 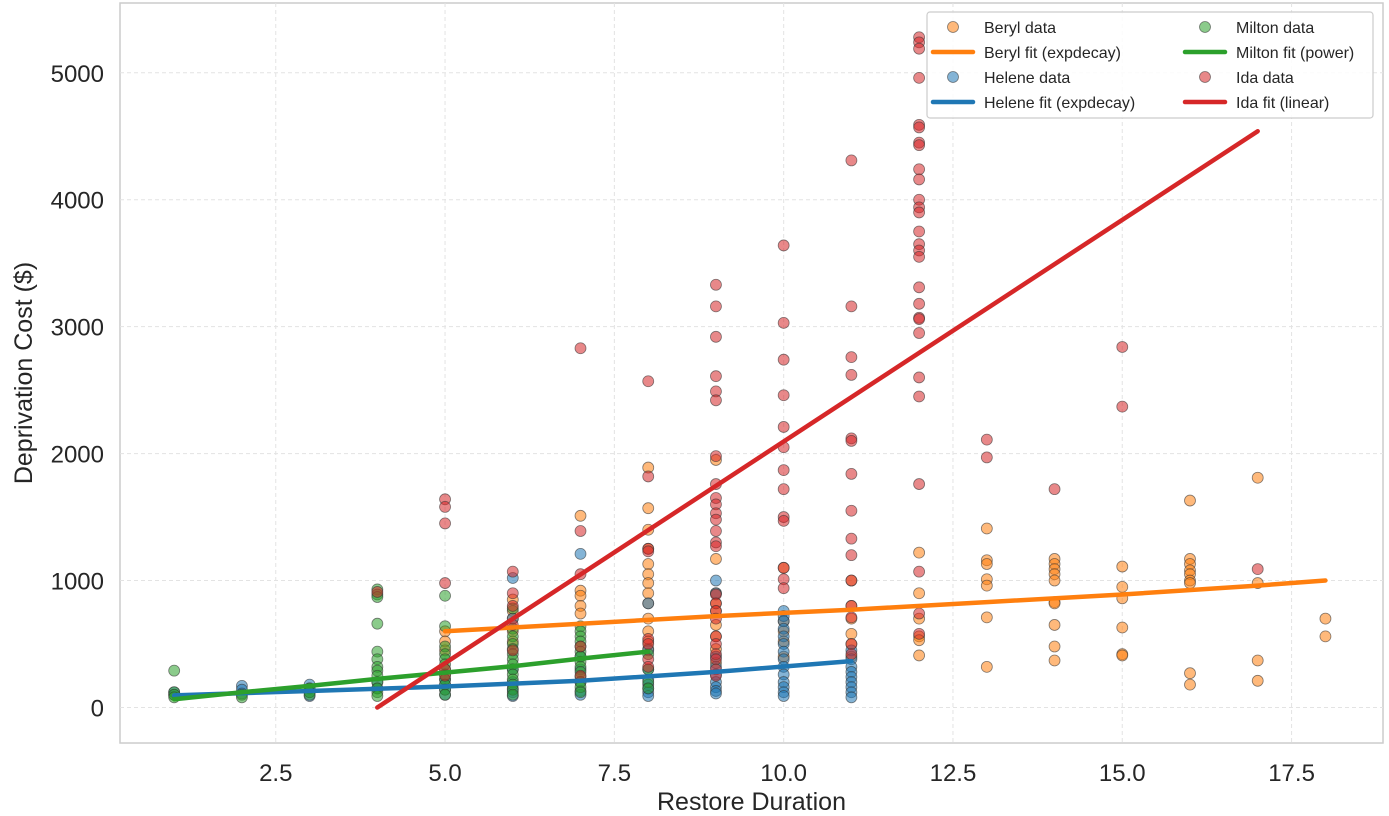 I want to click on y-axis-label: Deprivation Cost ($), so click(x=24, y=373).